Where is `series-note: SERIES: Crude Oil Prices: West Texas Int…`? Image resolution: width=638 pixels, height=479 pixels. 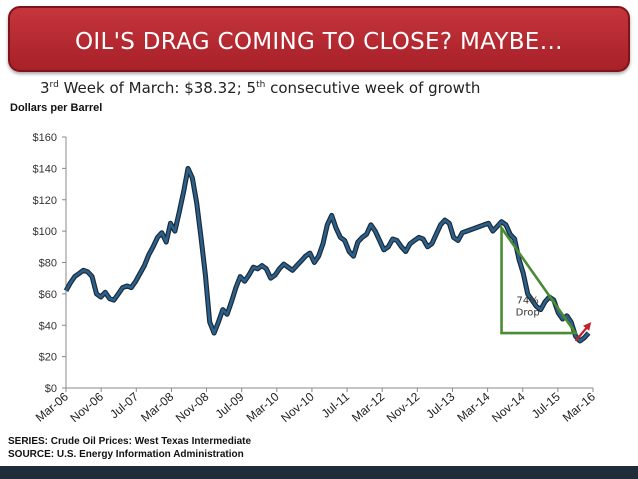
series-note: SERIES: Crude Oil Prices: West Texas Int… is located at coordinates (130, 441).